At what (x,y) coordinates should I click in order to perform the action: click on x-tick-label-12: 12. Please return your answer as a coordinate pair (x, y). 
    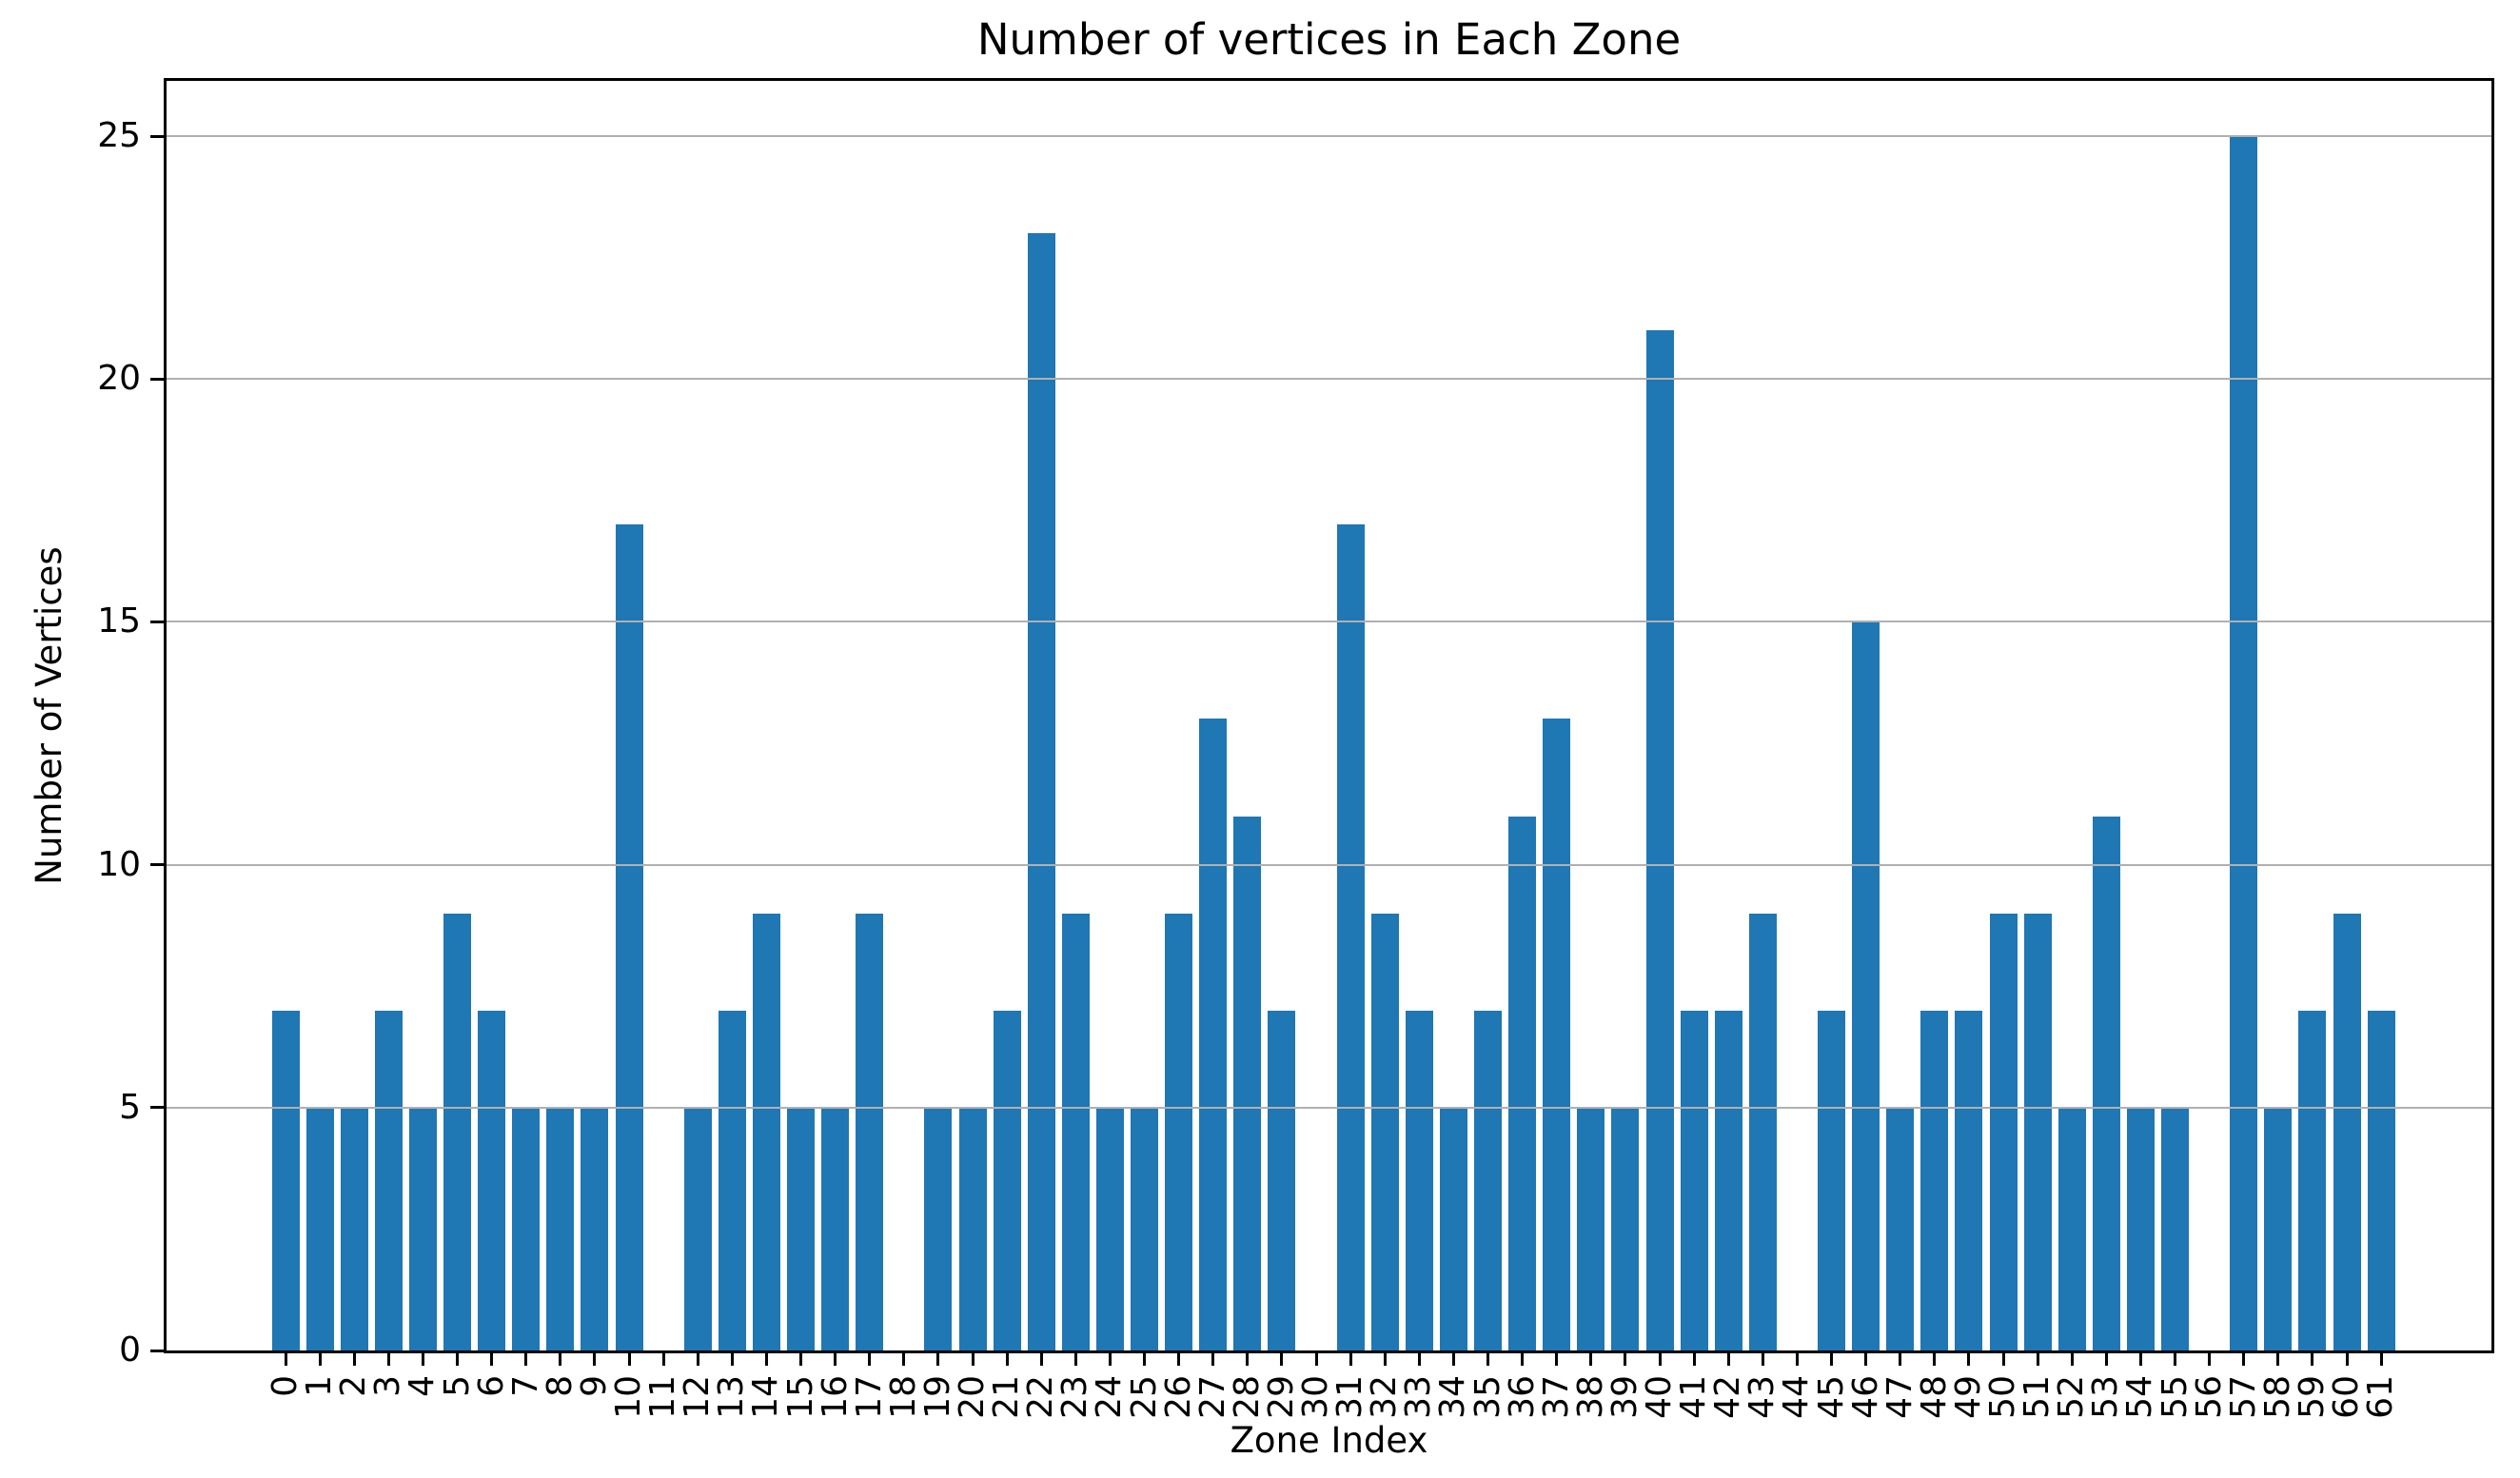
    Looking at the image, I should click on (698, 1397).